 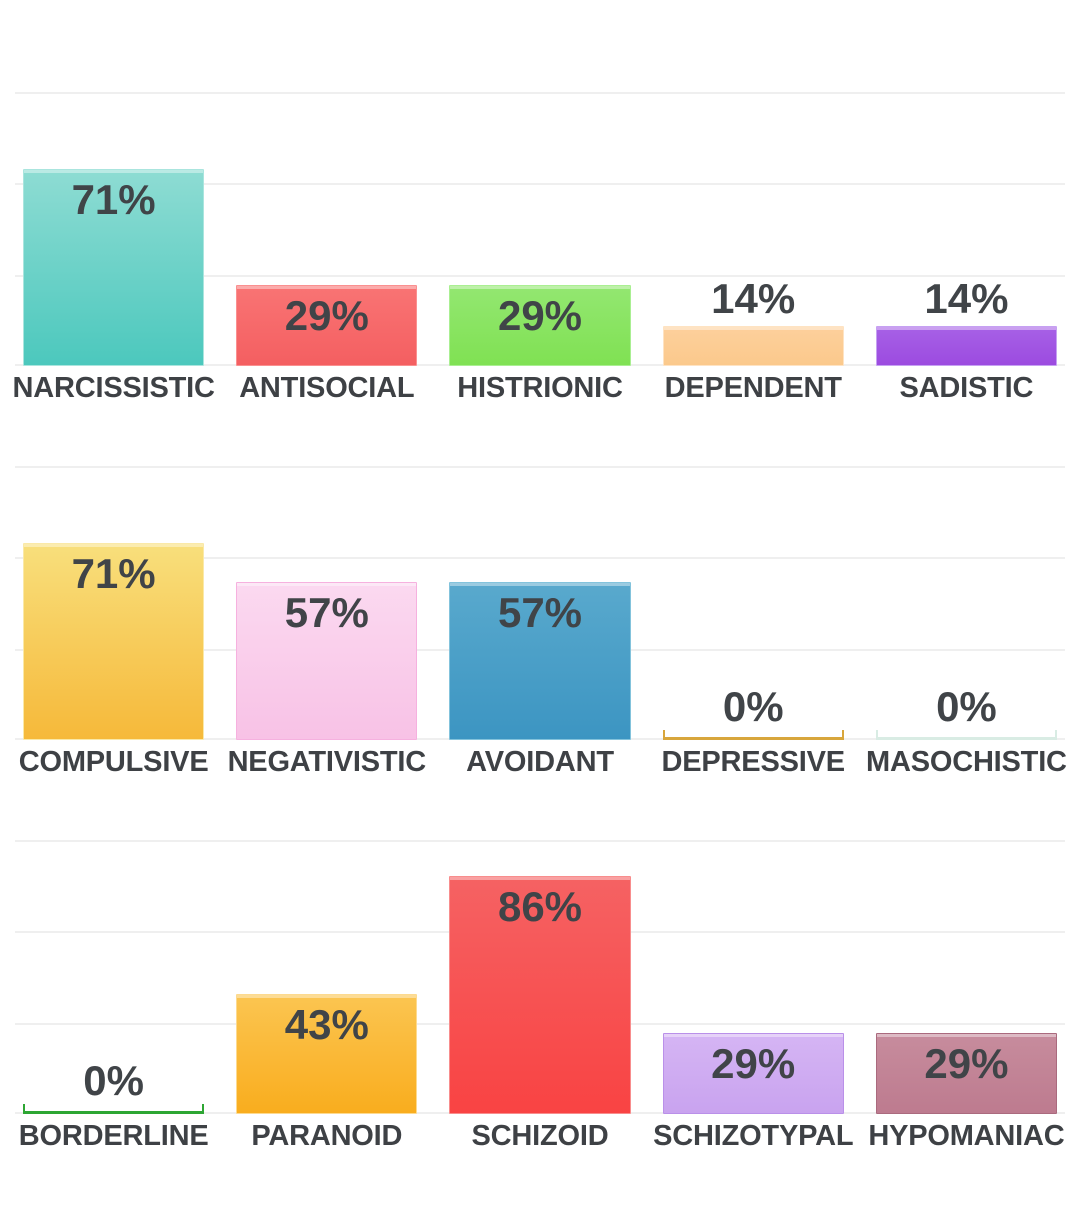 What do you see at coordinates (753, 345) in the screenshot?
I see `bar-dependent` at bounding box center [753, 345].